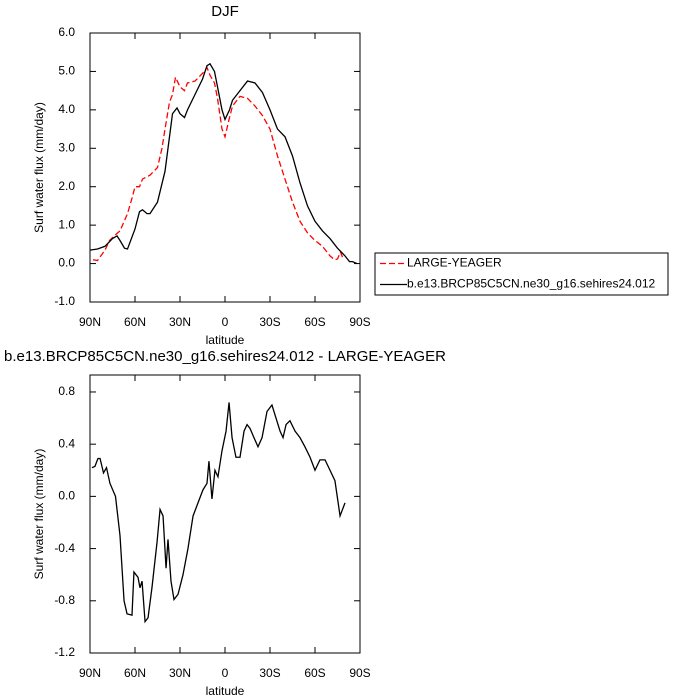 This screenshot has width=700, height=700. What do you see at coordinates (66, 147) in the screenshot?
I see `y-tick-label: 3.0` at bounding box center [66, 147].